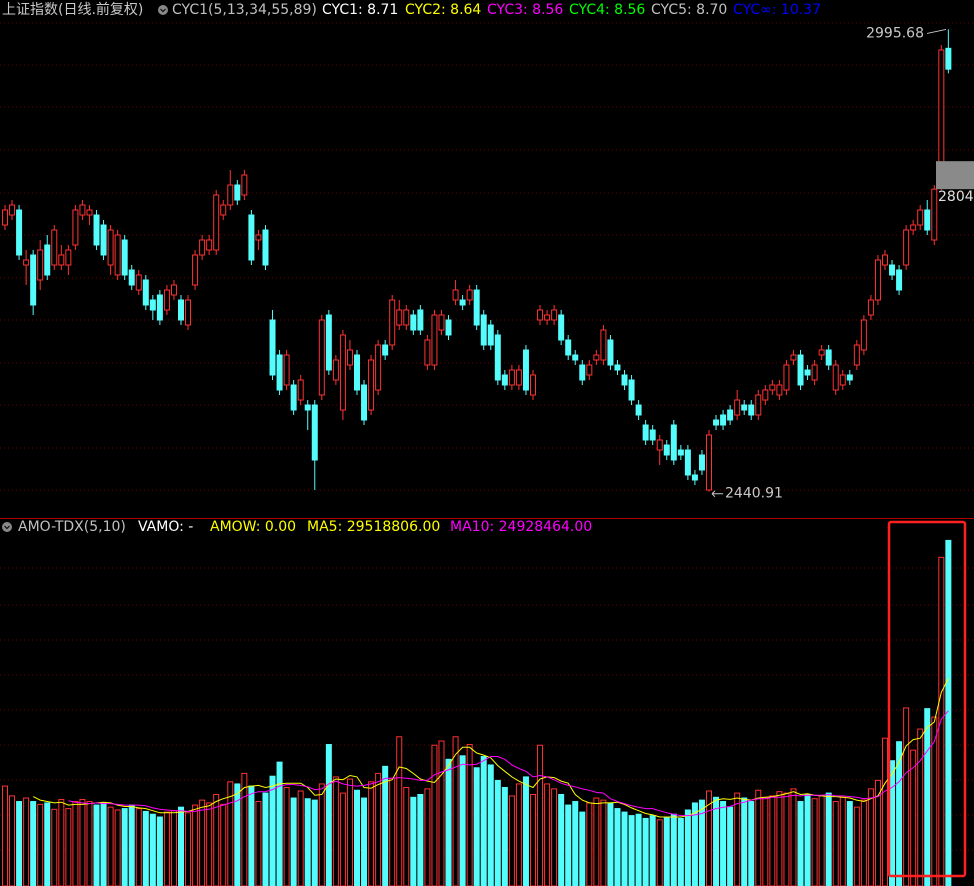 The width and height of the screenshot is (974, 886). I want to click on legend-entry: VAMO: -, so click(165, 527).